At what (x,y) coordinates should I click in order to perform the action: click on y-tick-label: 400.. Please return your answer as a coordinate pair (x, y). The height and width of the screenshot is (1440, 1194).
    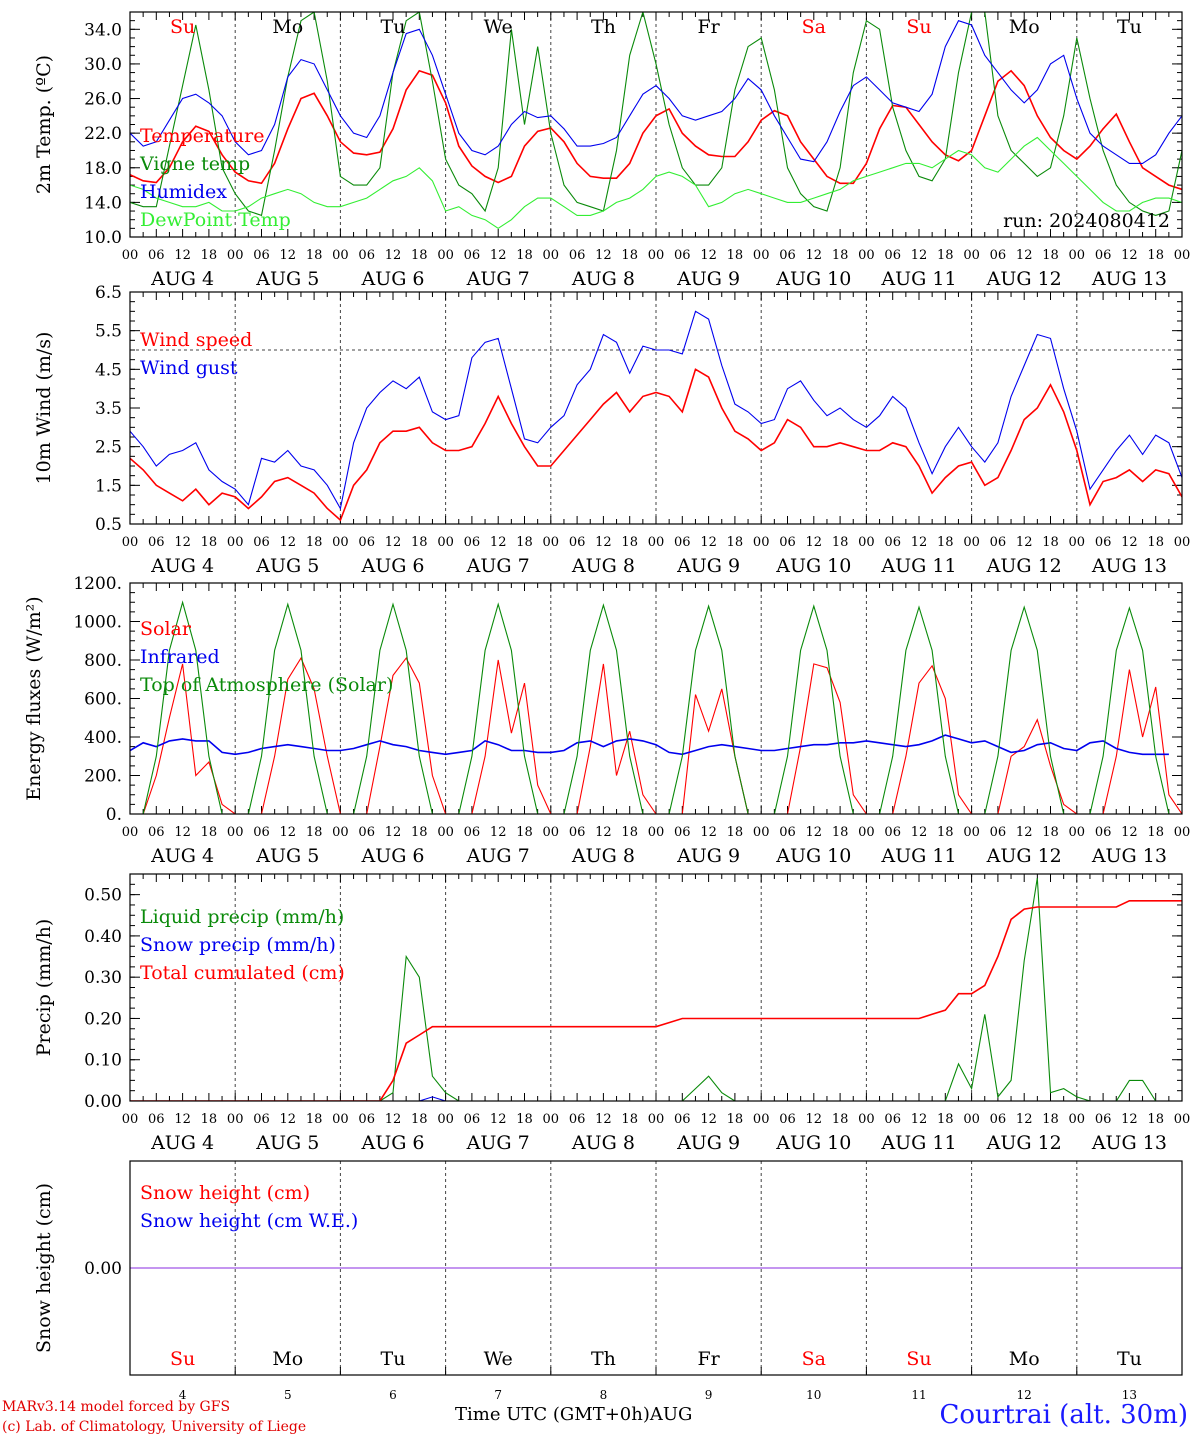
    Looking at the image, I should click on (103, 738).